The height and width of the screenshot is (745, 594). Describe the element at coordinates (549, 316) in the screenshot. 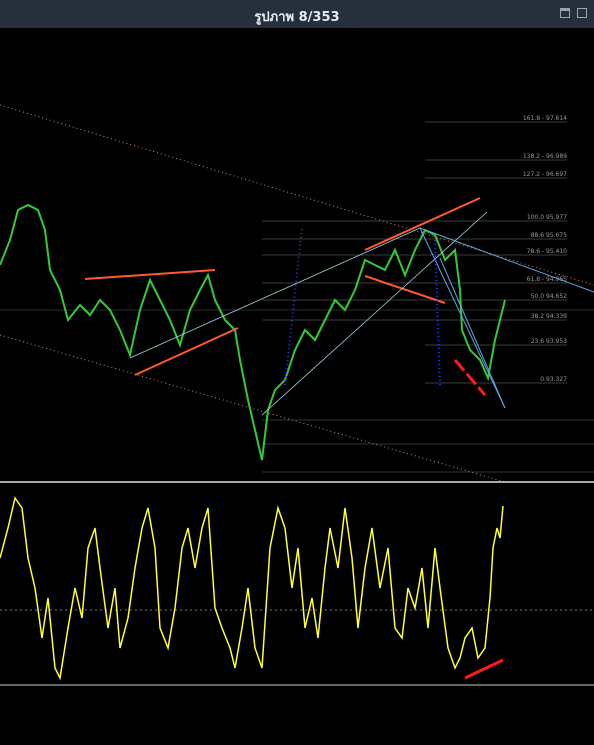

I see `fib-label: 38.2 94.339` at that location.